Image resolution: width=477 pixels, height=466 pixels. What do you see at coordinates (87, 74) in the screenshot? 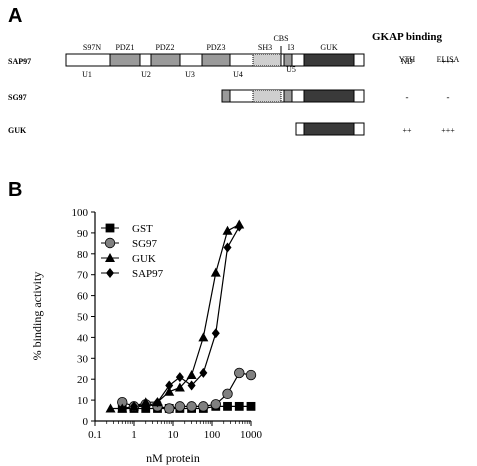
I see `linker-label-u1: U1` at bounding box center [87, 74].